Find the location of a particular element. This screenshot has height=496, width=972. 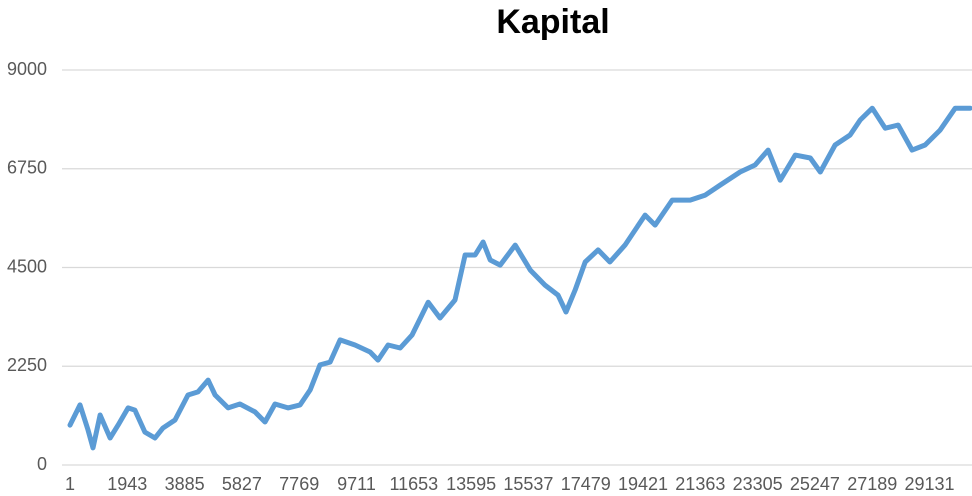

x-tick-label: 15537 is located at coordinates (528, 484).